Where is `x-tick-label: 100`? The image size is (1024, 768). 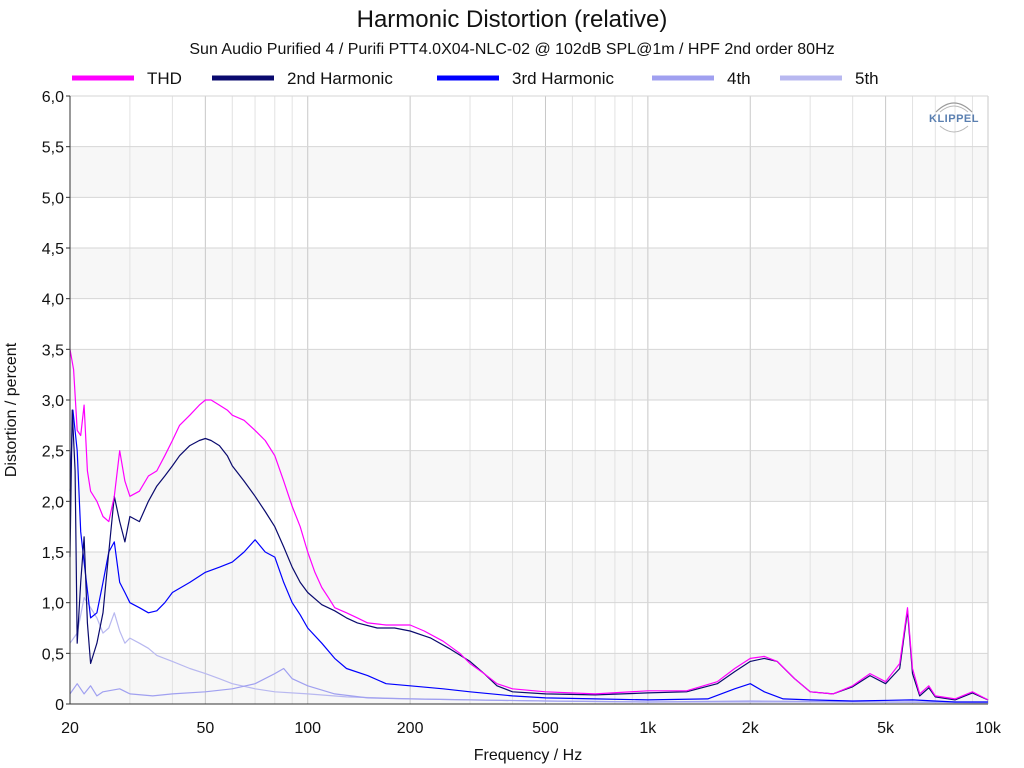 x-tick-label: 100 is located at coordinates (307, 728).